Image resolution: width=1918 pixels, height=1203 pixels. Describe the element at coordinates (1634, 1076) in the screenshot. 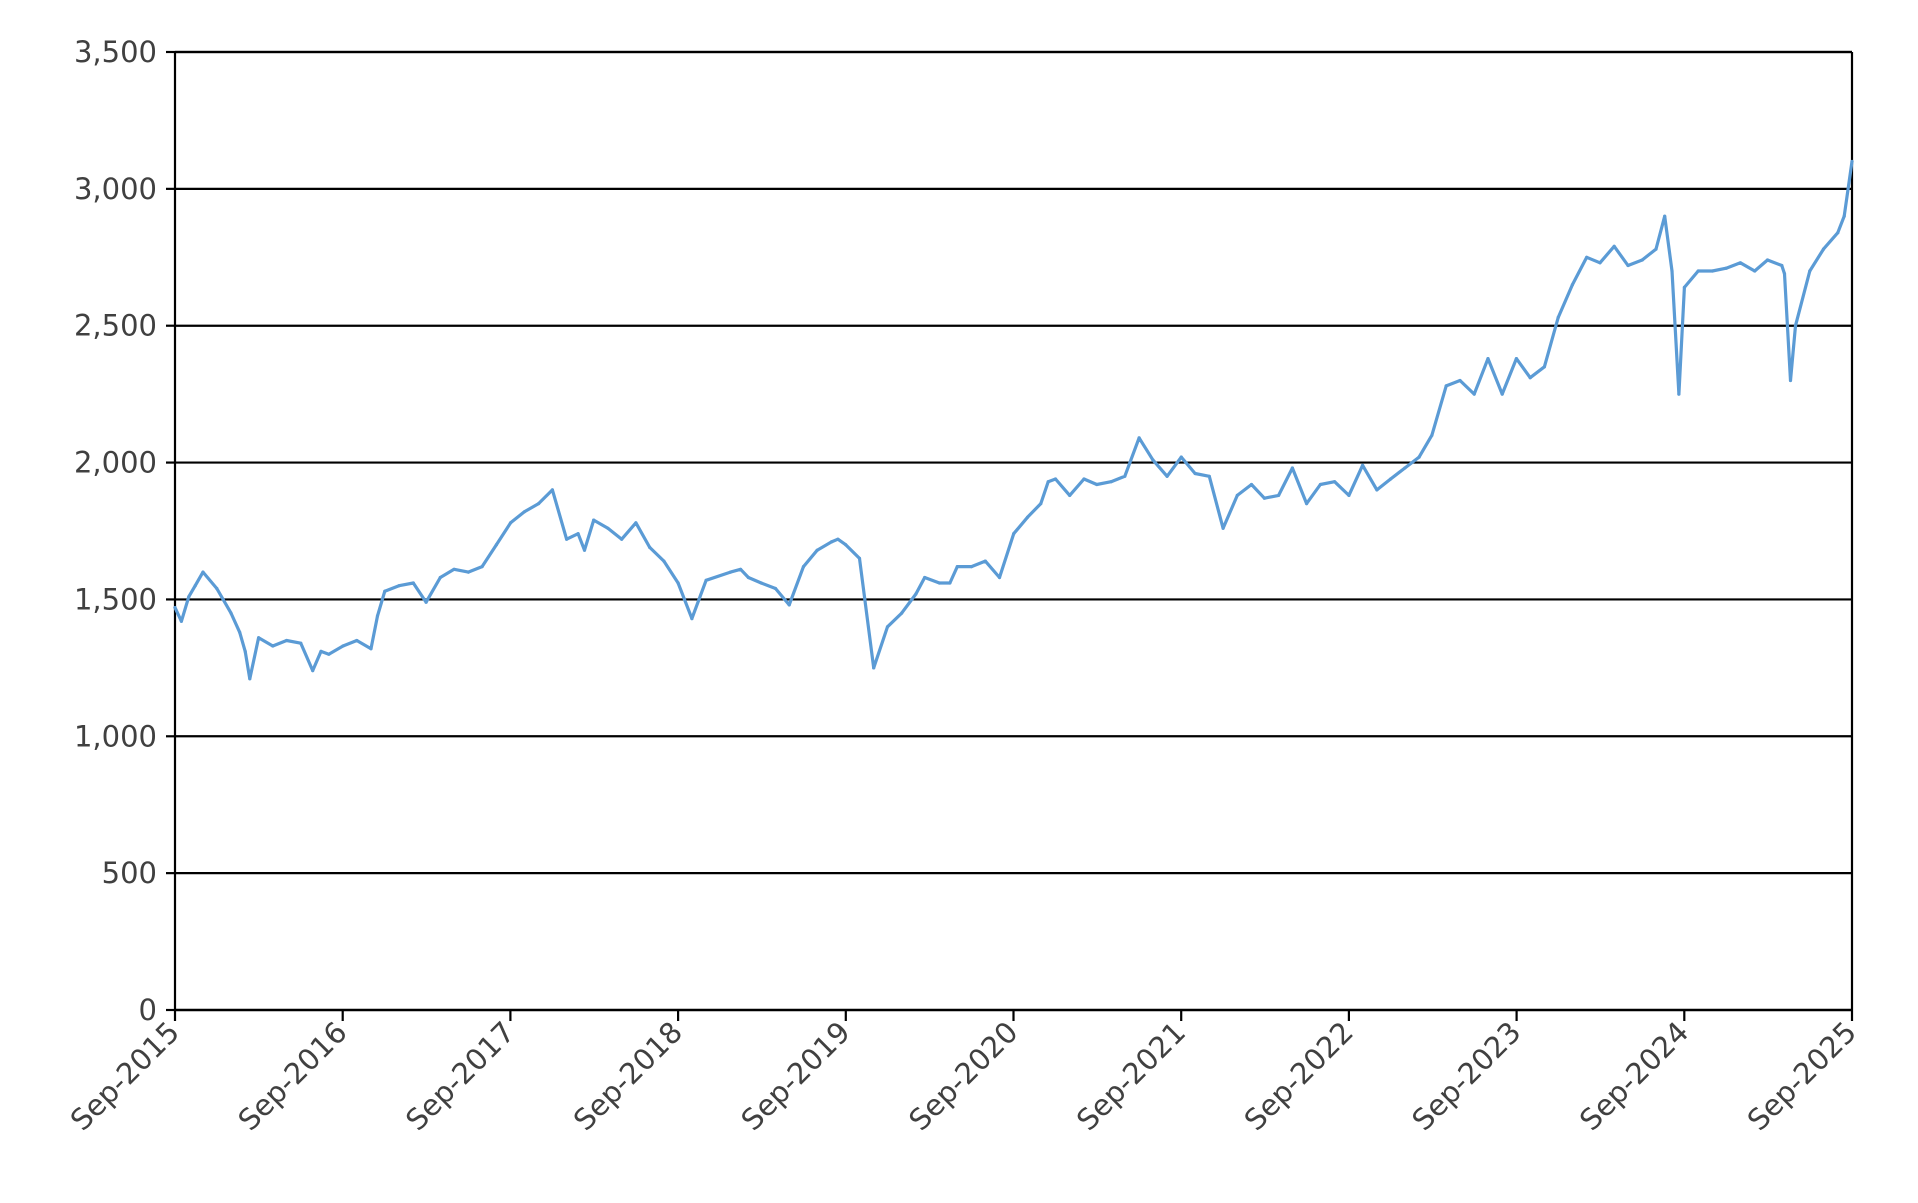

I see `x-tick-label: Sep-2024` at that location.